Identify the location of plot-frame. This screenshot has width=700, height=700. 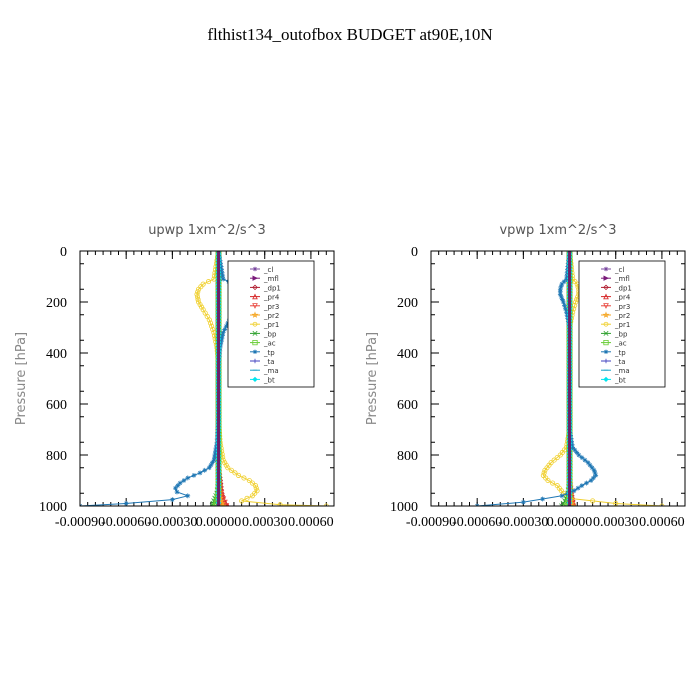
(207, 378).